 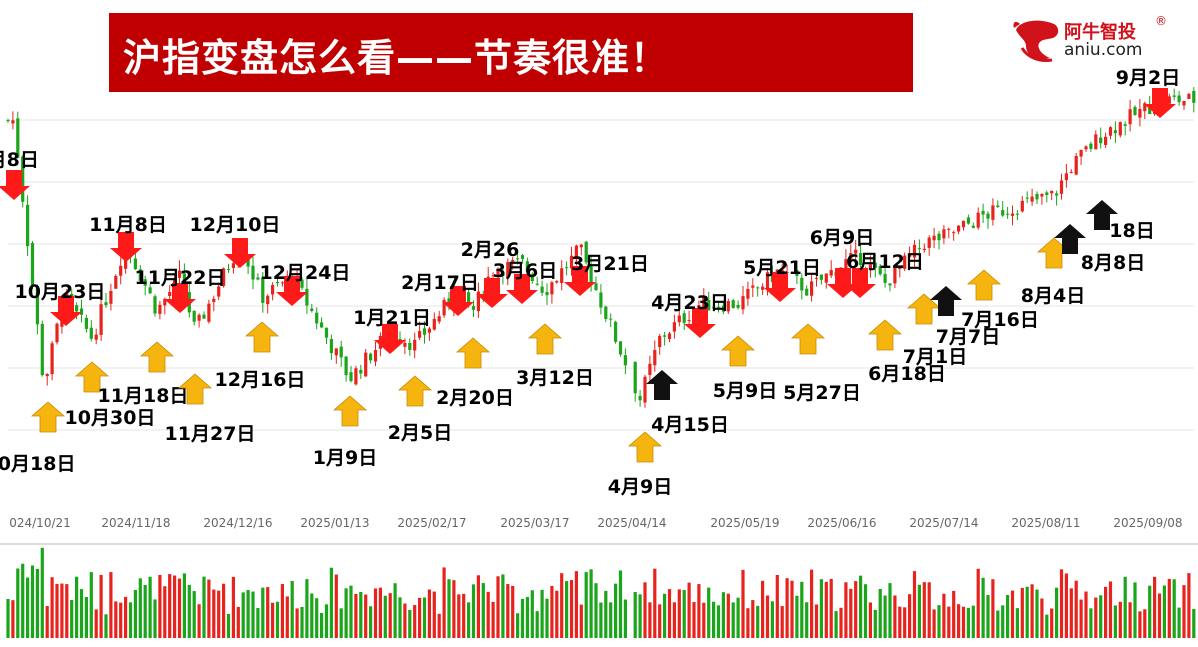 What do you see at coordinates (1000, 320) in the screenshot?
I see `signal-date-label: 7月16日` at bounding box center [1000, 320].